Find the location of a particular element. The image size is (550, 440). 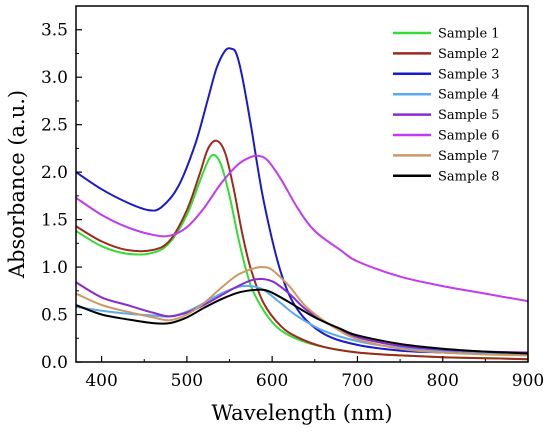

legend-item: Sample 3 is located at coordinates (446, 74).